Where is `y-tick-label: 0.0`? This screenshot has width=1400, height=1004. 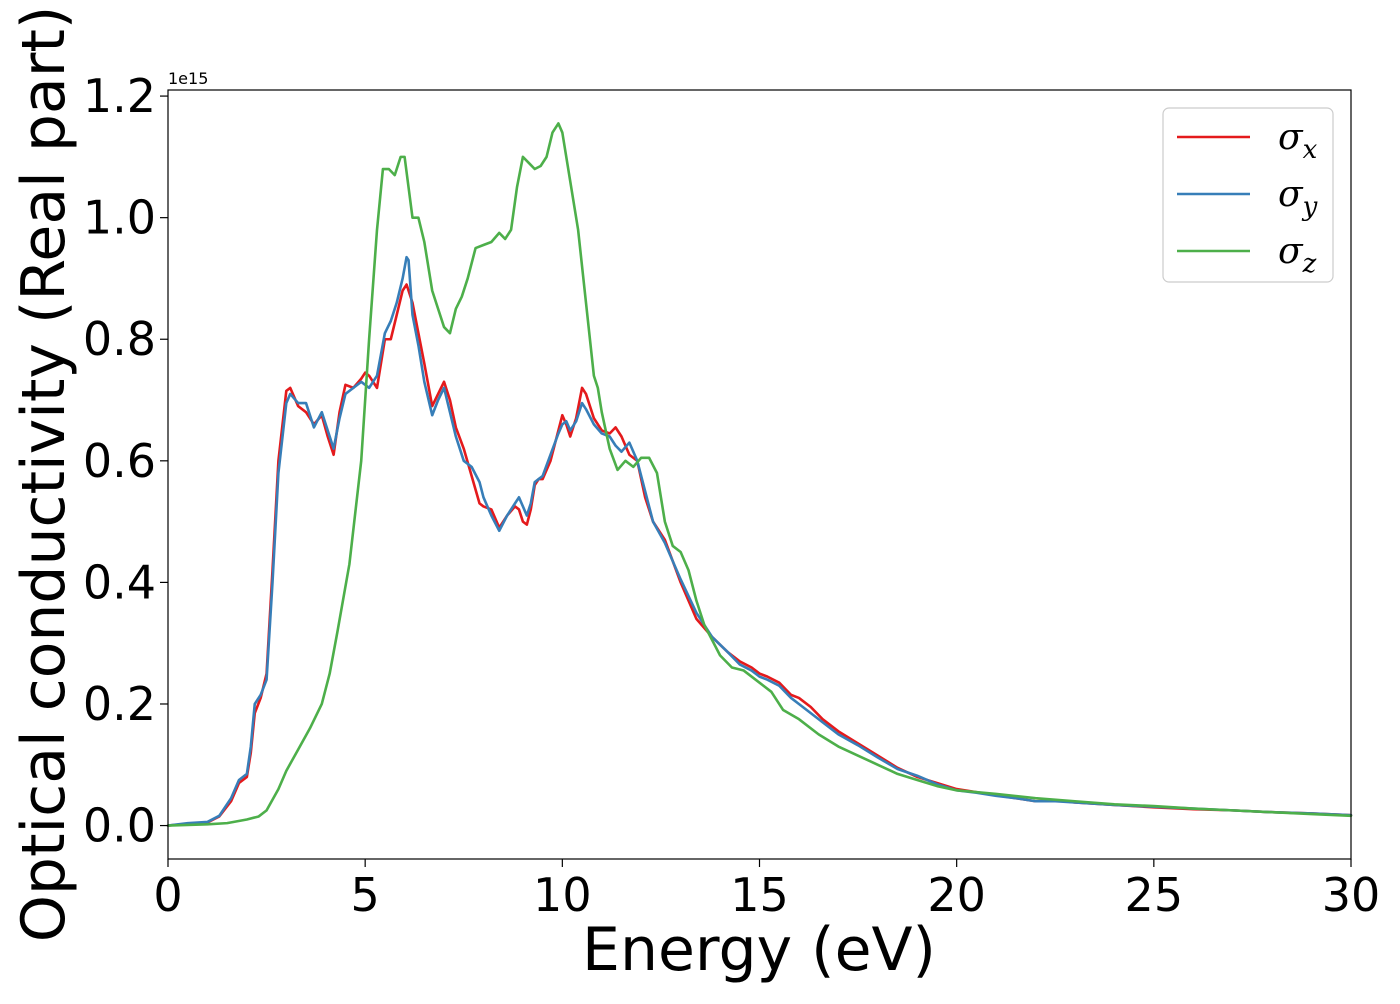 y-tick-label: 0.0 is located at coordinates (119, 826).